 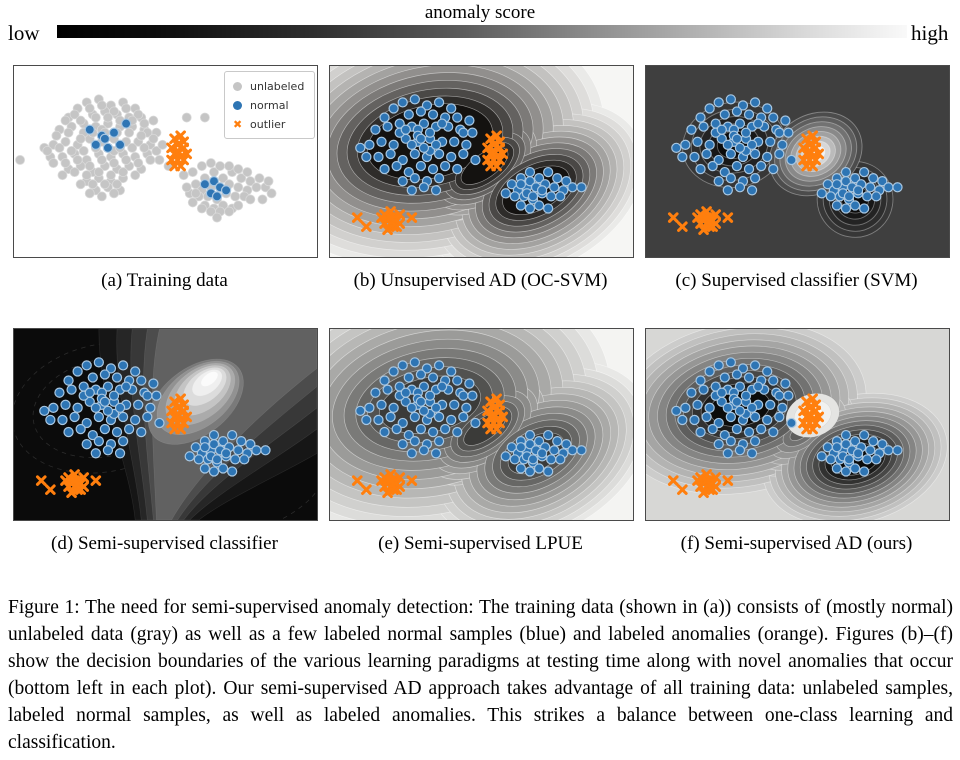 I want to click on panel-d-plot, so click(x=165, y=424).